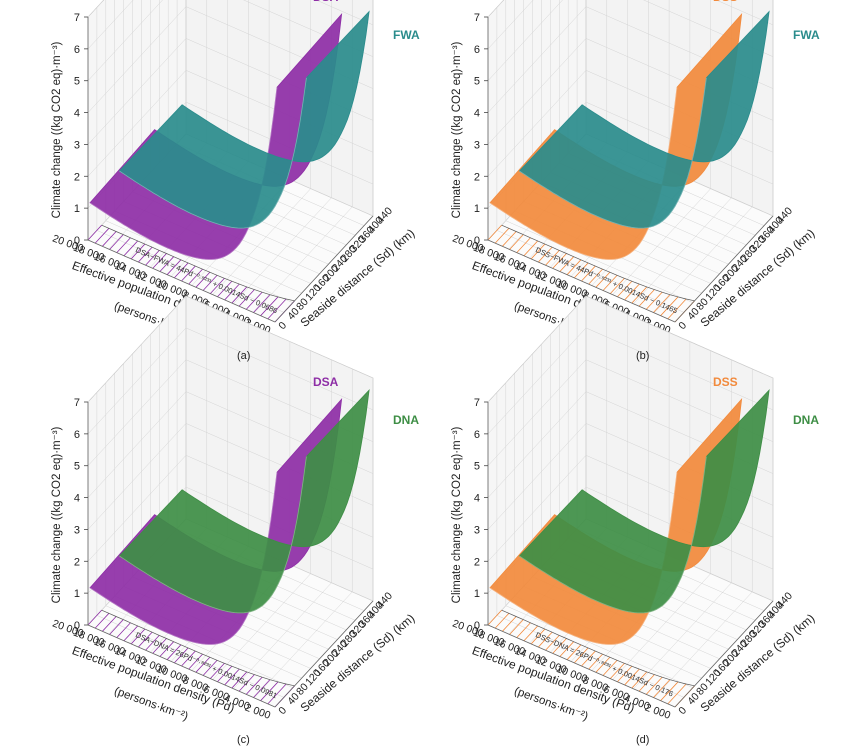  I want to click on z-gridline, so click(230, 25).